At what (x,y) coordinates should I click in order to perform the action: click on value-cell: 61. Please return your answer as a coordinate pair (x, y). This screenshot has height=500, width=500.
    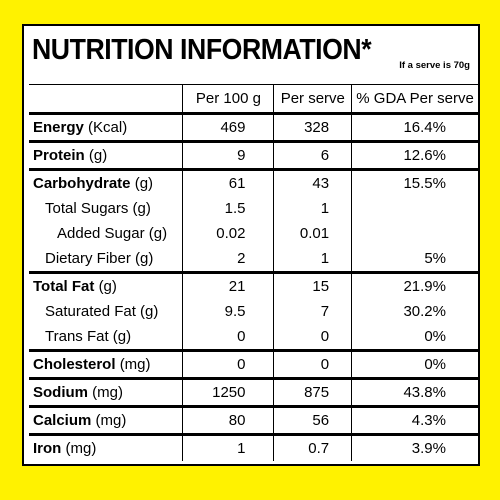
    Looking at the image, I should click on (228, 182).